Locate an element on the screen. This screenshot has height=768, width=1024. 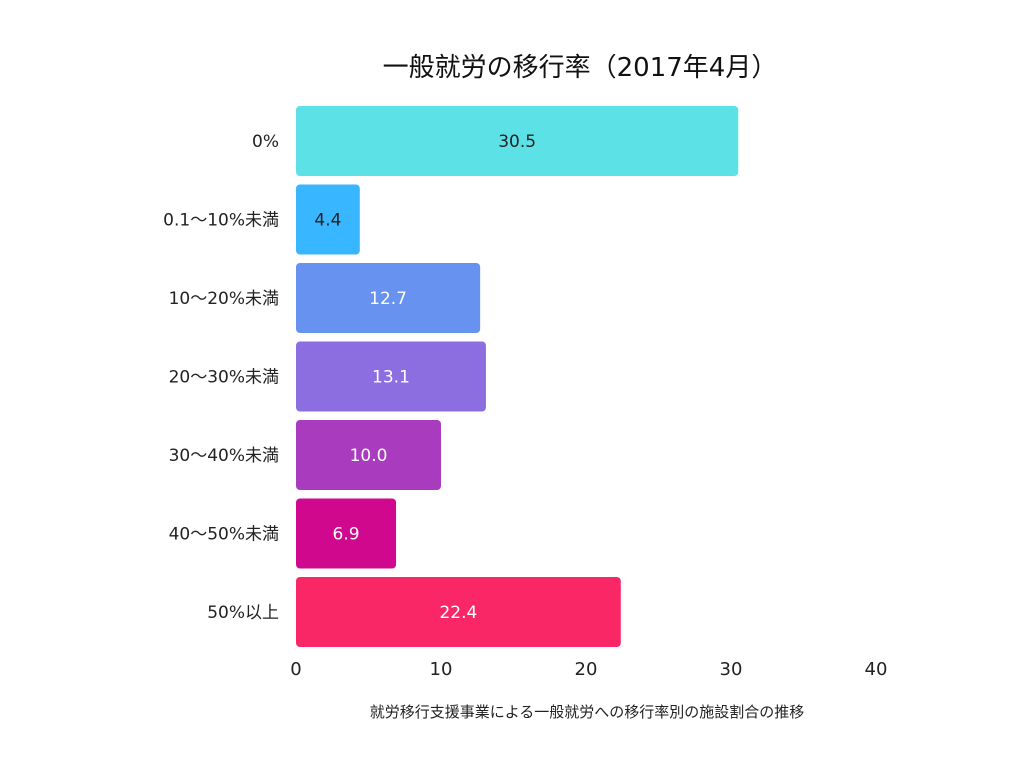
value-label-4: 10.0 is located at coordinates (369, 456).